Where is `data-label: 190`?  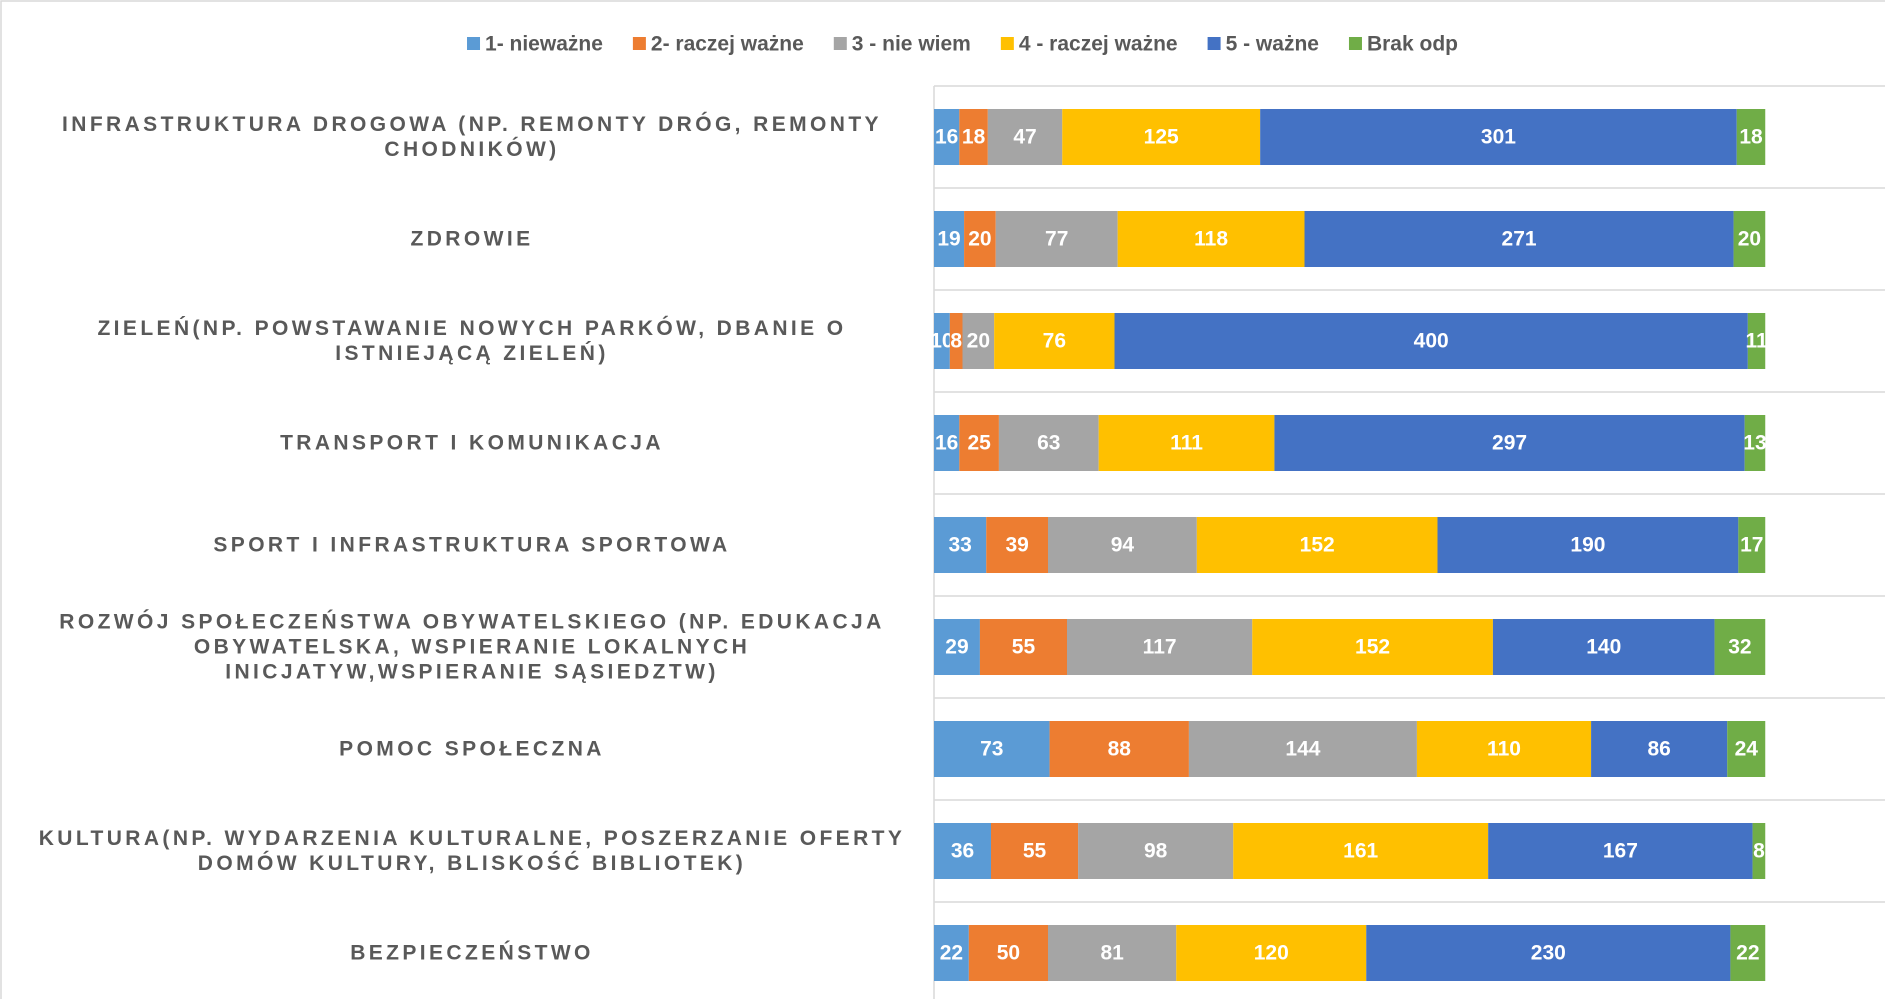 data-label: 190 is located at coordinates (1587, 545).